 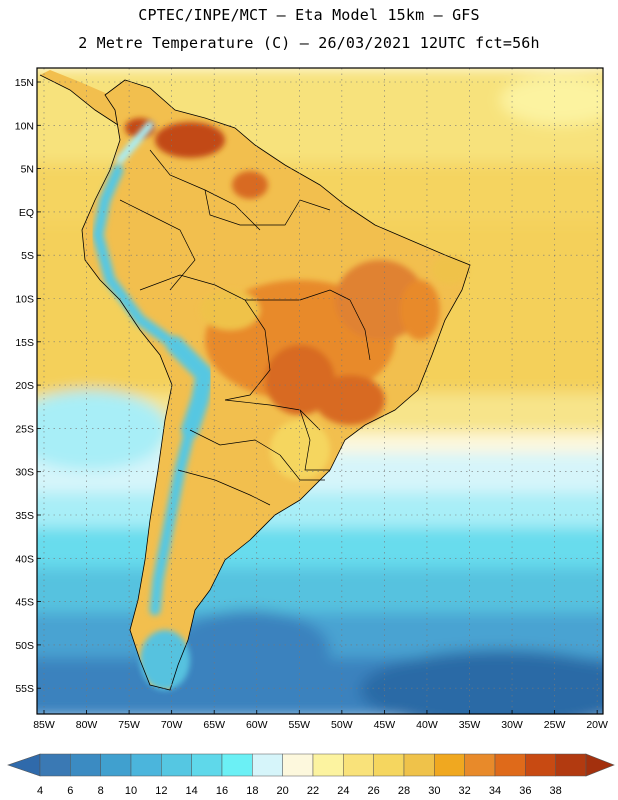 What do you see at coordinates (525, 791) in the screenshot?
I see `colorbar-label: 36` at bounding box center [525, 791].